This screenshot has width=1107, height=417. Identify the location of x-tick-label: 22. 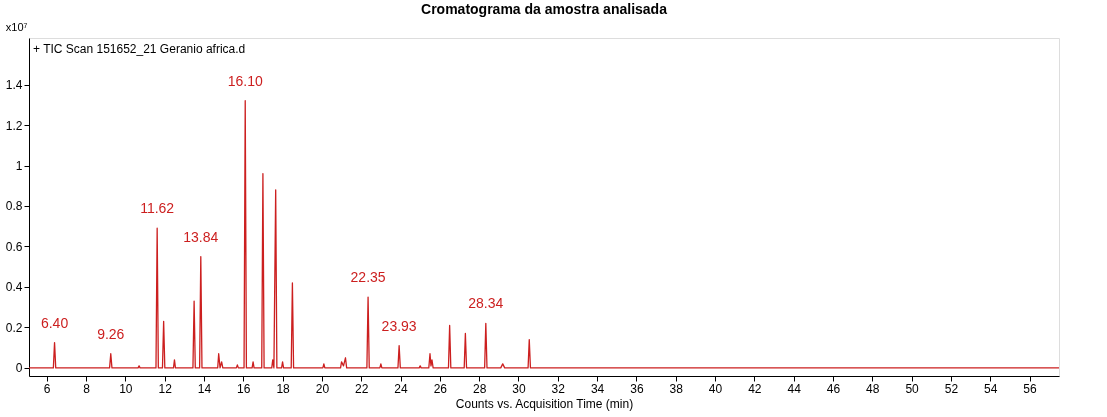
(362, 388).